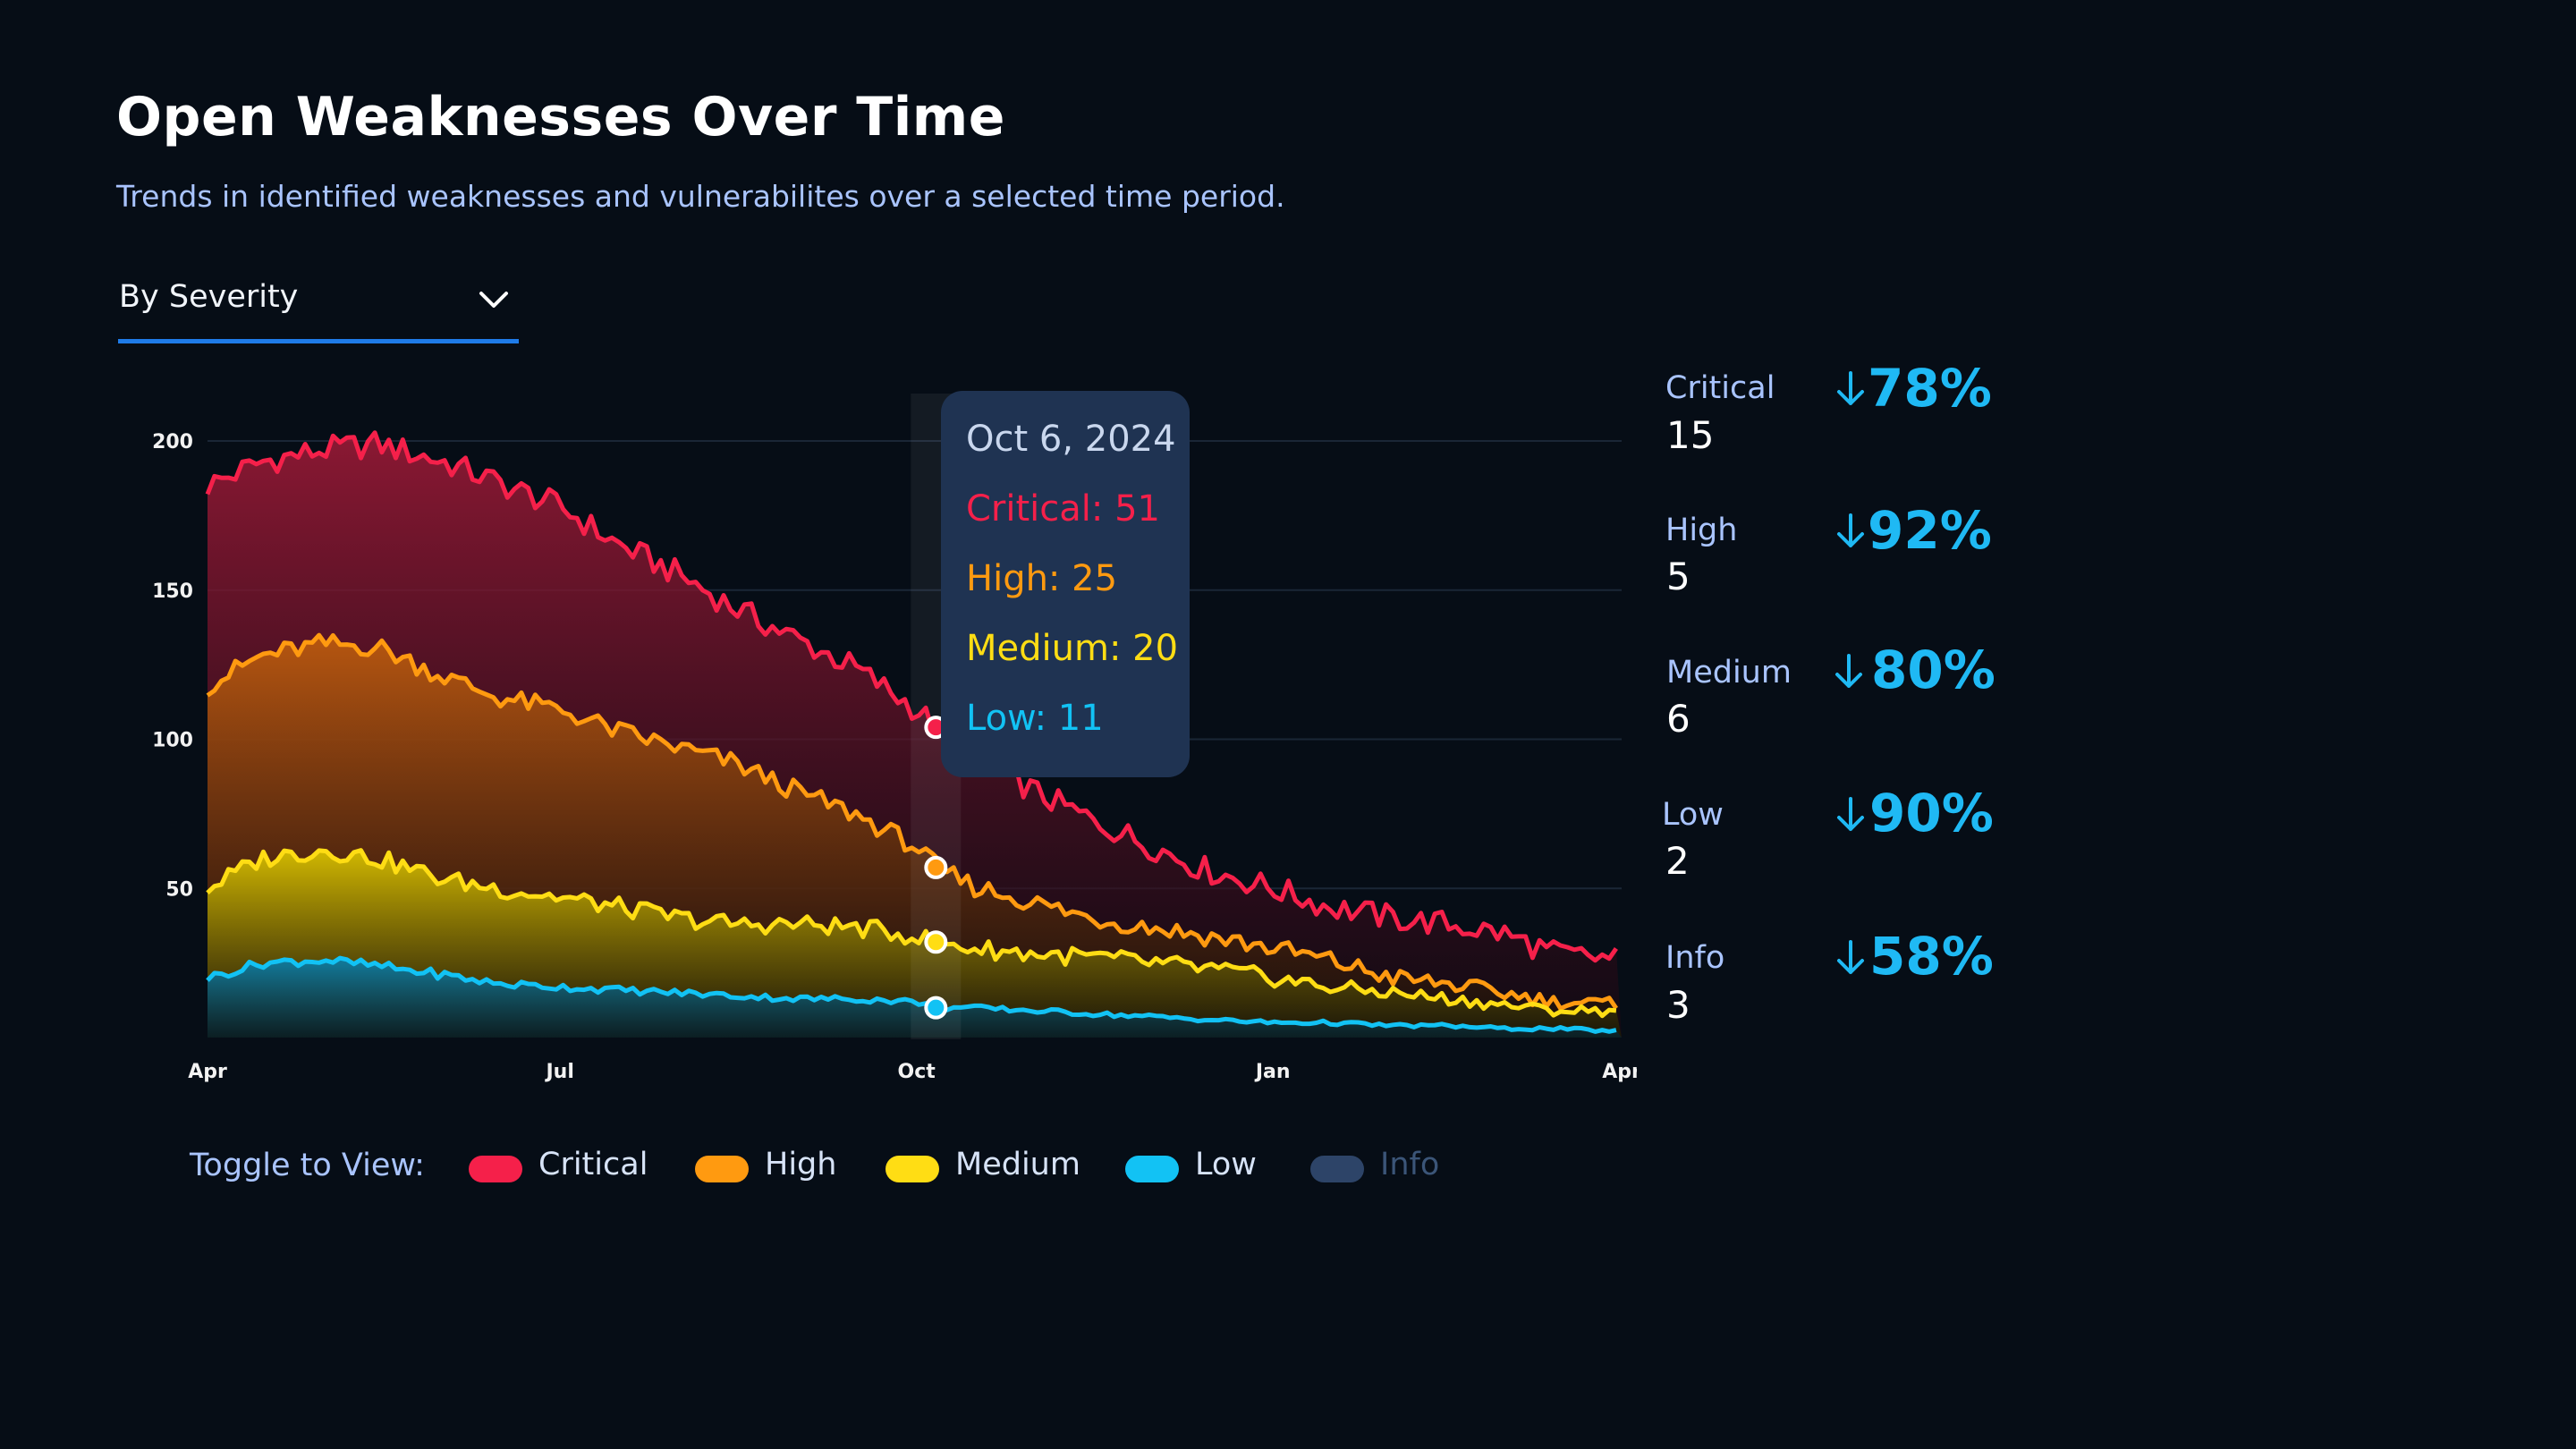 This screenshot has height=1449, width=2576. Describe the element at coordinates (1272, 1072) in the screenshot. I see `x-tick-label: Jan` at that location.